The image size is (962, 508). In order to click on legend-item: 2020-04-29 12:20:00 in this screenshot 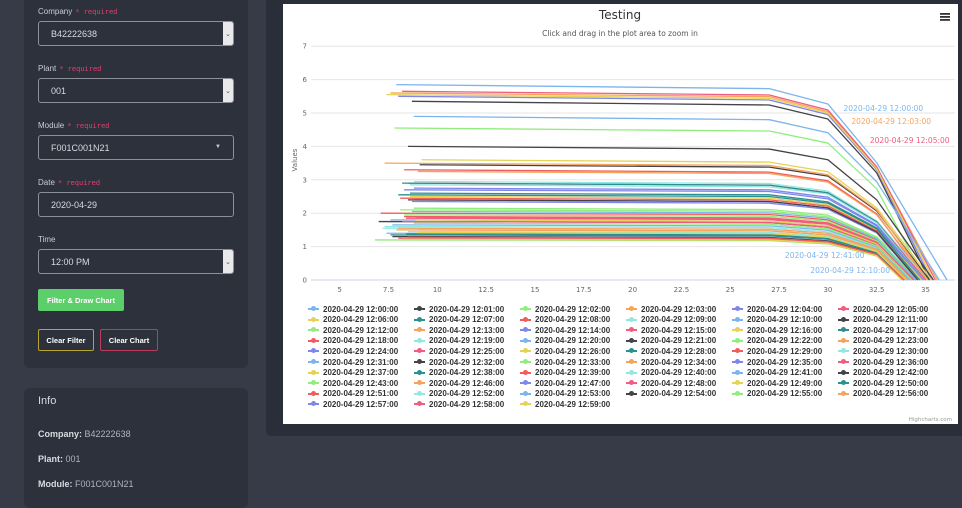, I will do `click(565, 341)`.